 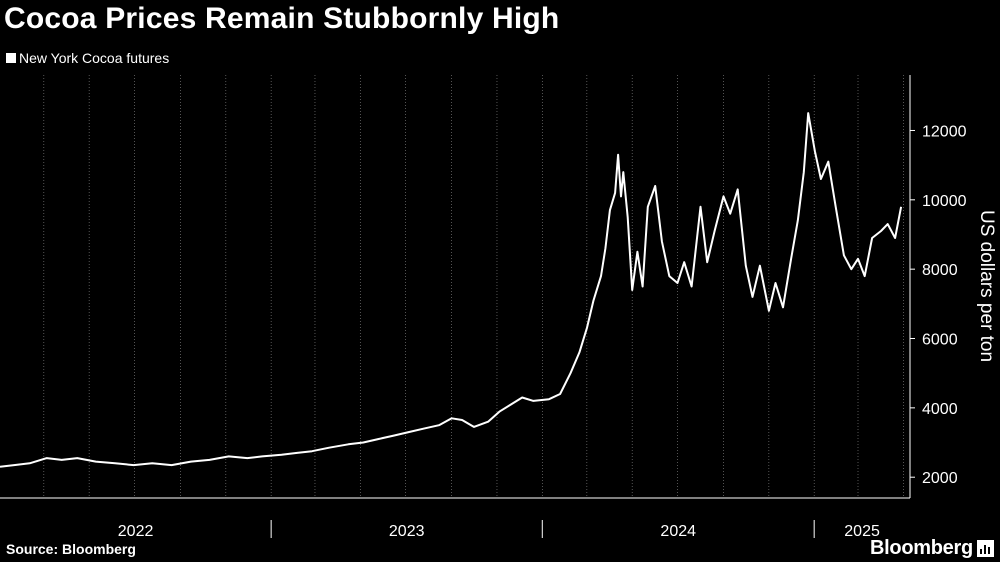 What do you see at coordinates (986, 286) in the screenshot?
I see `y-axis-title: US dollars per ton` at bounding box center [986, 286].